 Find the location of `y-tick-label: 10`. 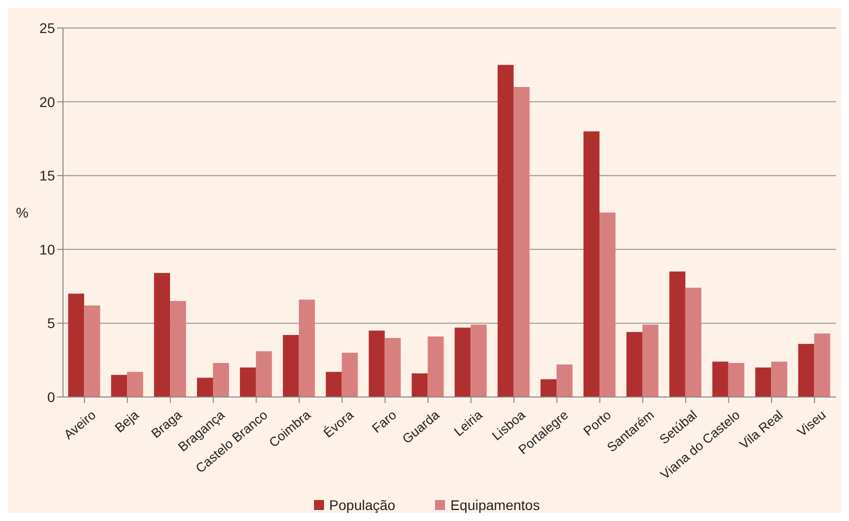

y-tick-label: 10 is located at coordinates (47, 249).